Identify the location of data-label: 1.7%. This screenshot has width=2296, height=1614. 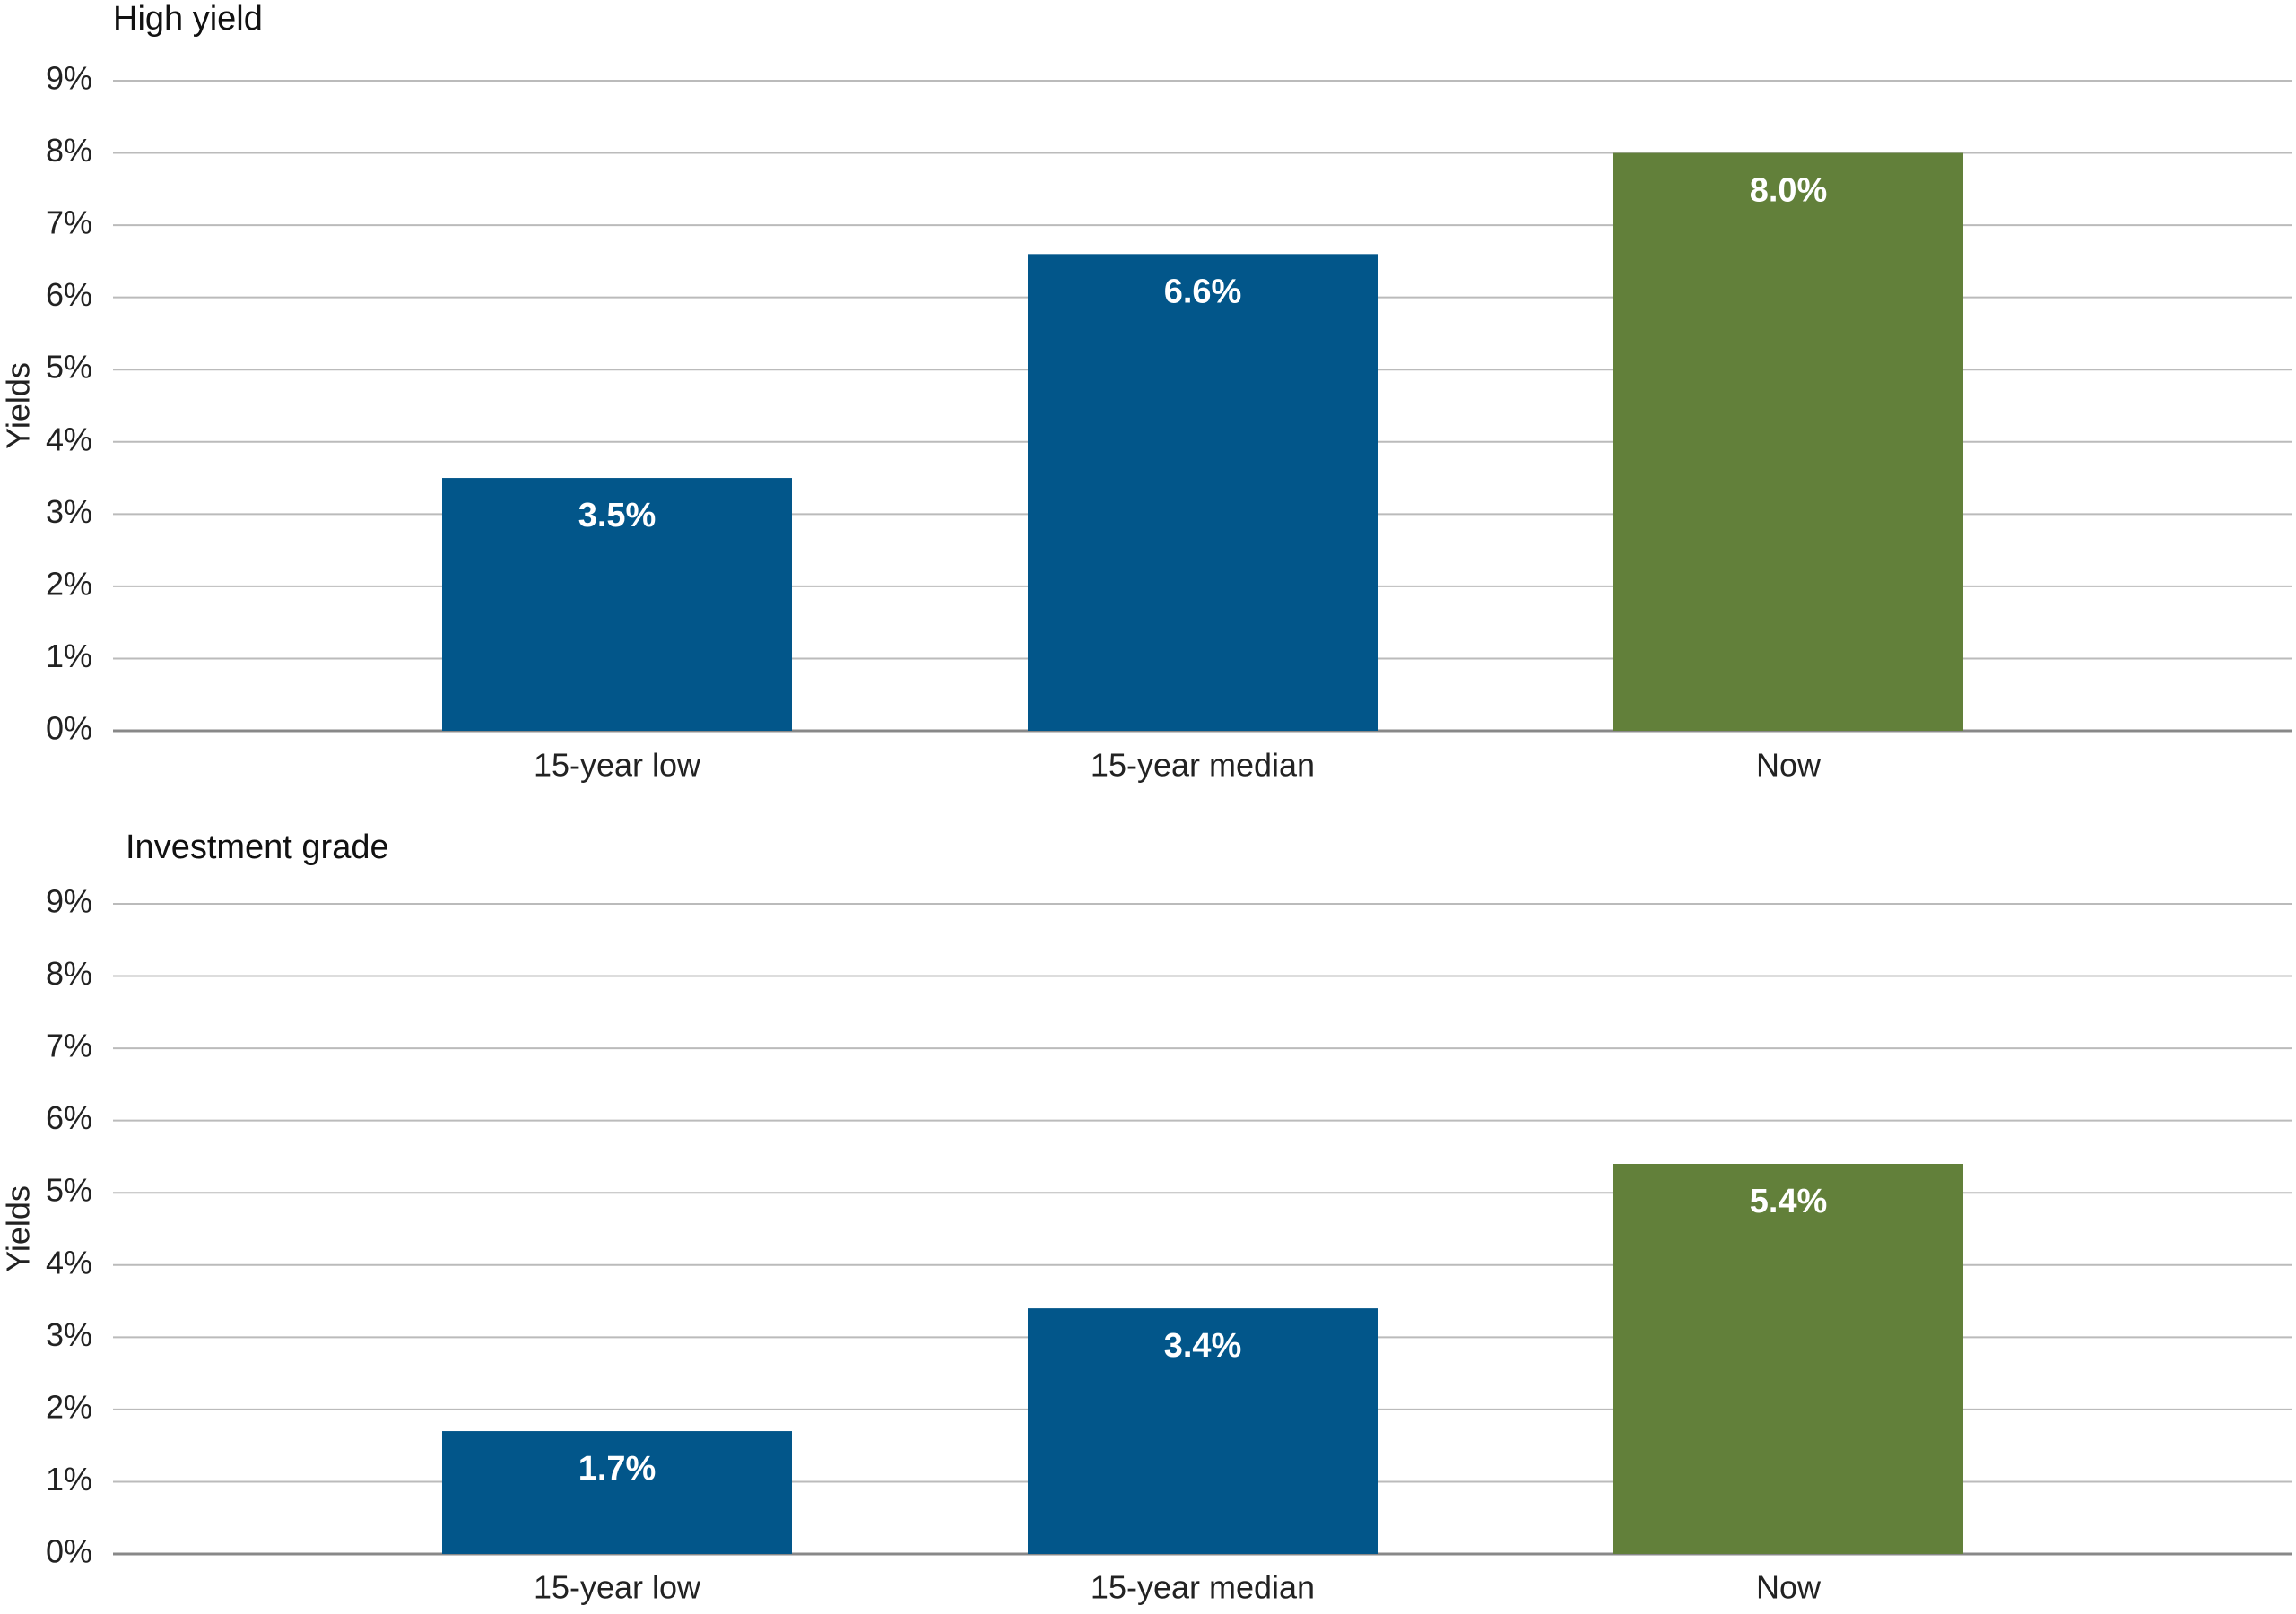
(617, 1469).